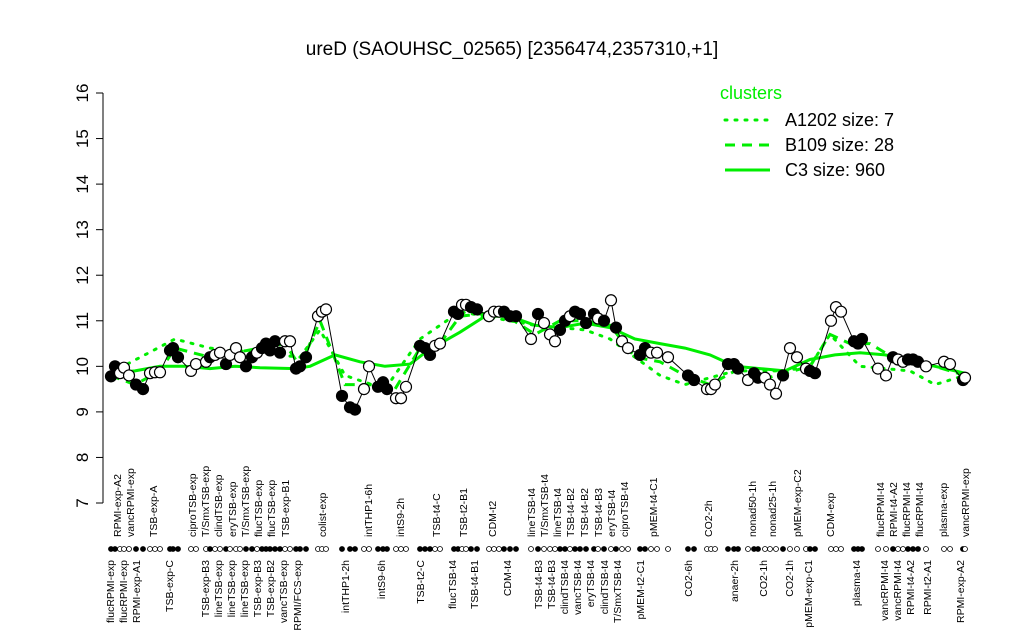 The image size is (1024, 640). What do you see at coordinates (907, 509) in the screenshot?
I see `x-label: flucRPMI-t4` at bounding box center [907, 509].